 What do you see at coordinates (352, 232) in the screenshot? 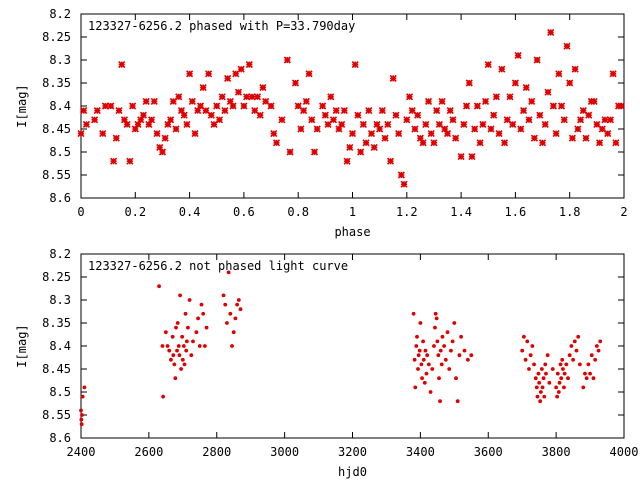
I see `x-axis-label: phase` at bounding box center [352, 232].